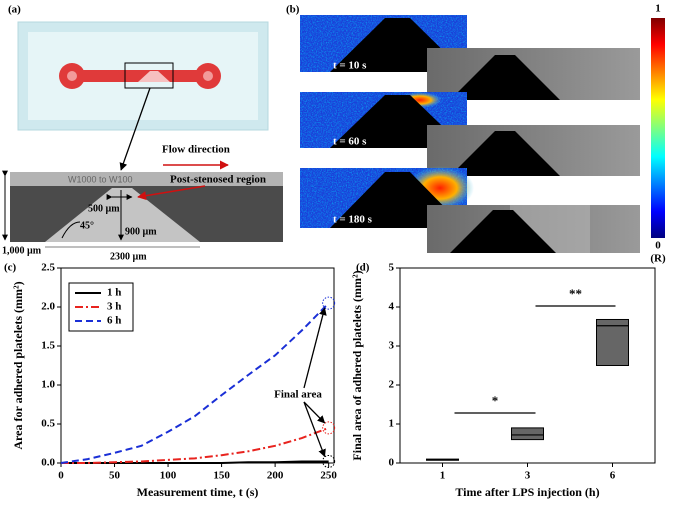 Image resolution: width=675 pixels, height=506 pixels. What do you see at coordinates (87, 225) in the screenshot?
I see `angle-label: 45°` at bounding box center [87, 225].